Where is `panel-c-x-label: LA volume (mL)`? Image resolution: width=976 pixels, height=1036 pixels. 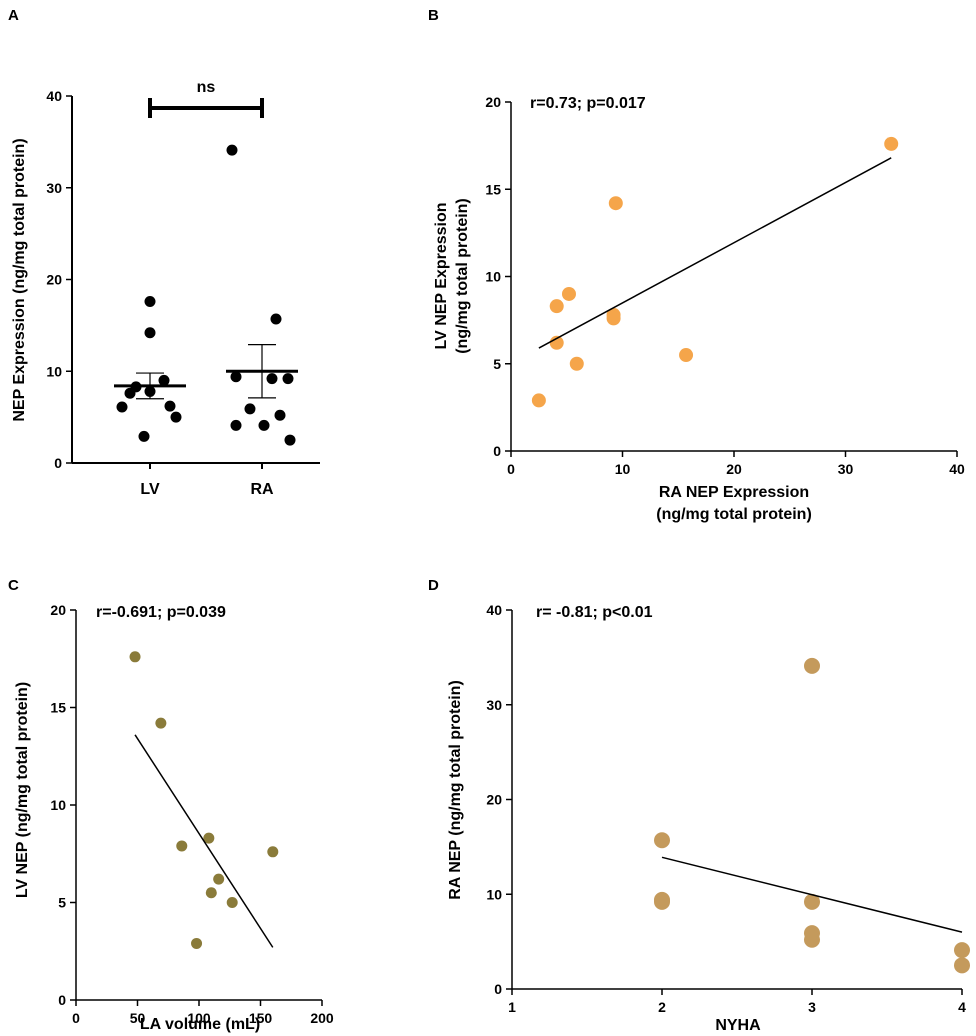
panel-c-x-label: LA volume (mL) is located at coordinates (200, 1024).